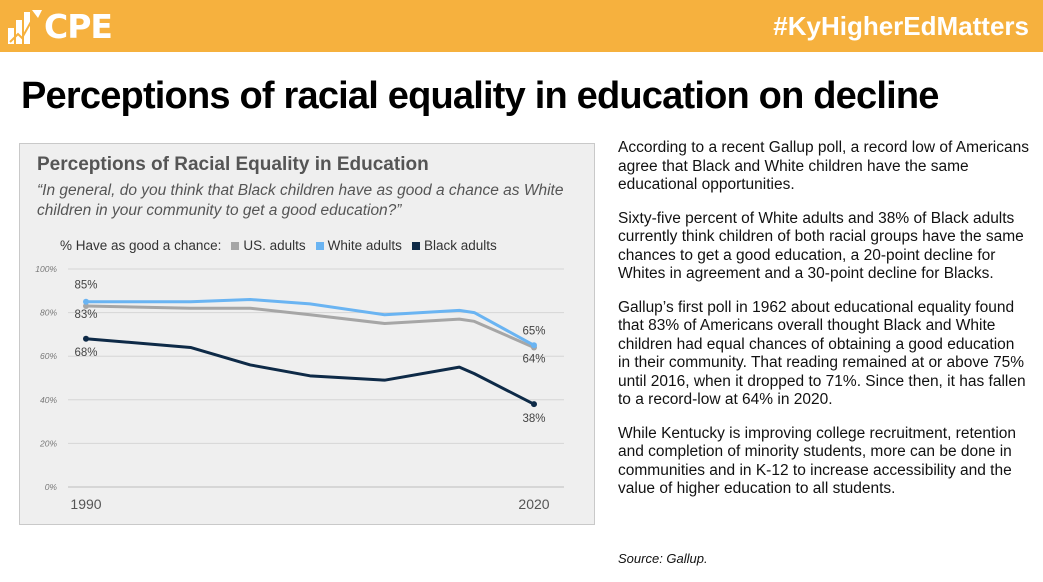  Describe the element at coordinates (85, 353) in the screenshot. I see `data-label-black-adults: 68%` at that location.